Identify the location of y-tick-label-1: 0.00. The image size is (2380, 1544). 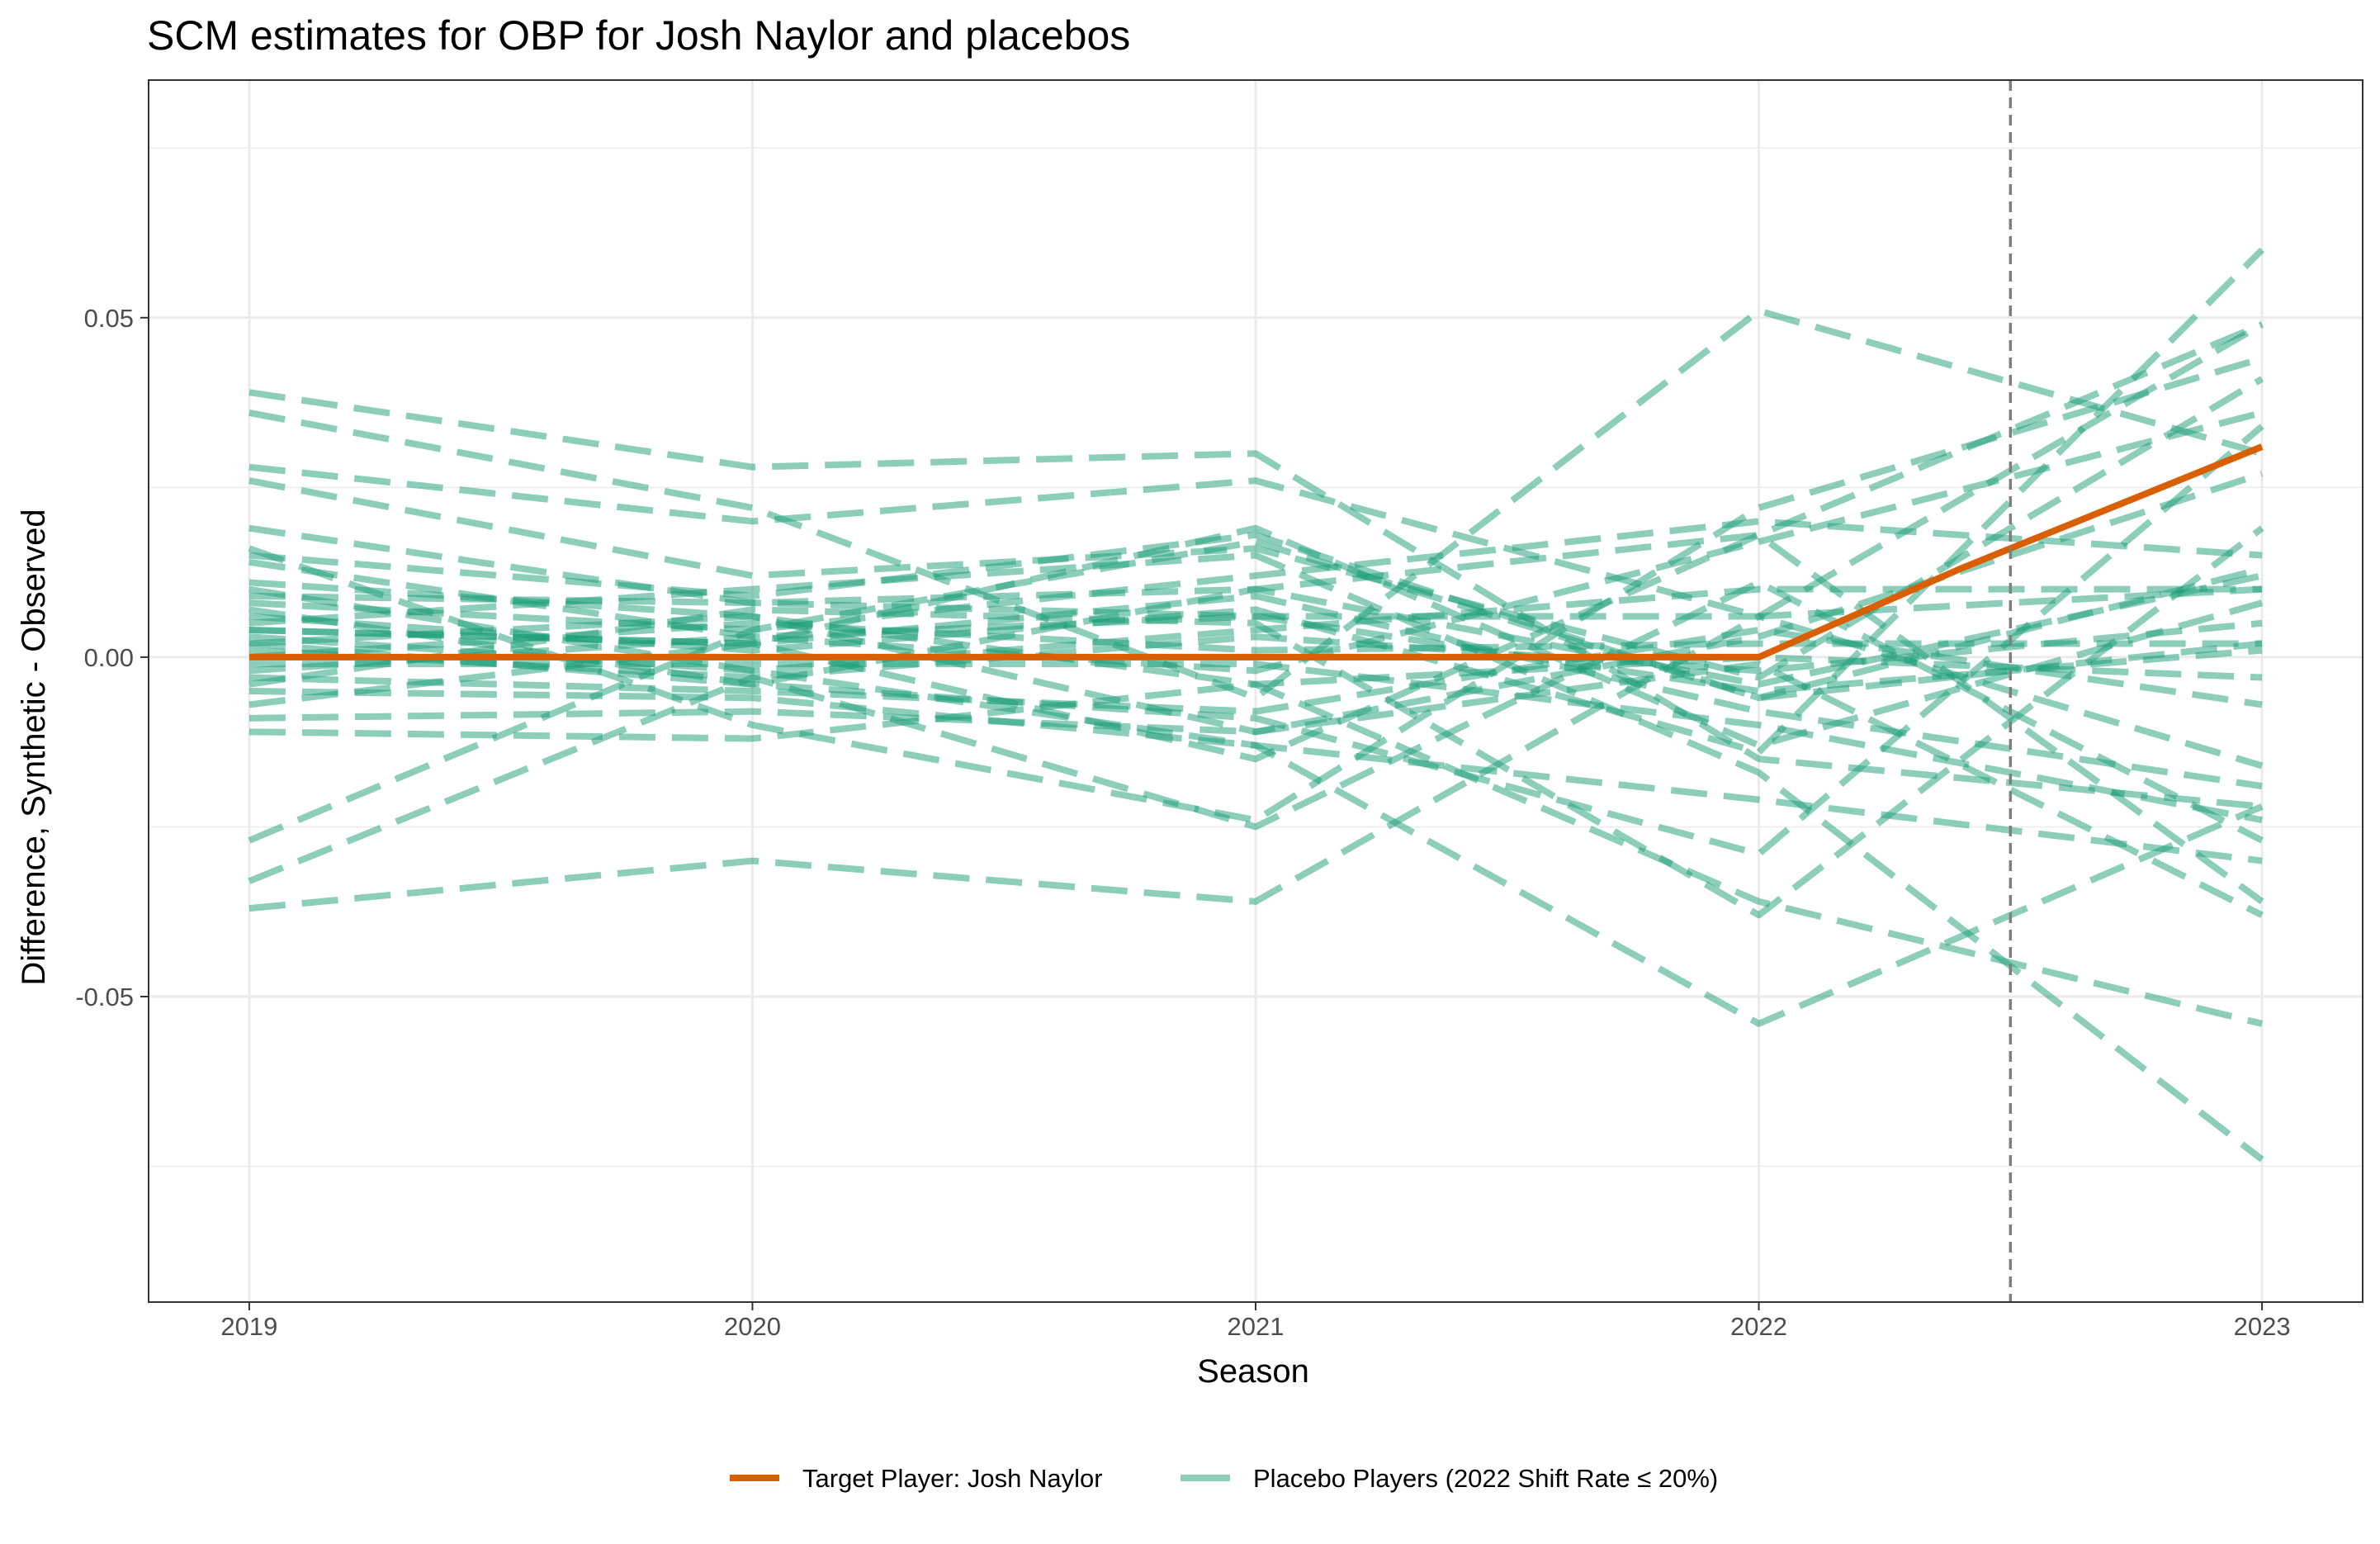
(109, 658).